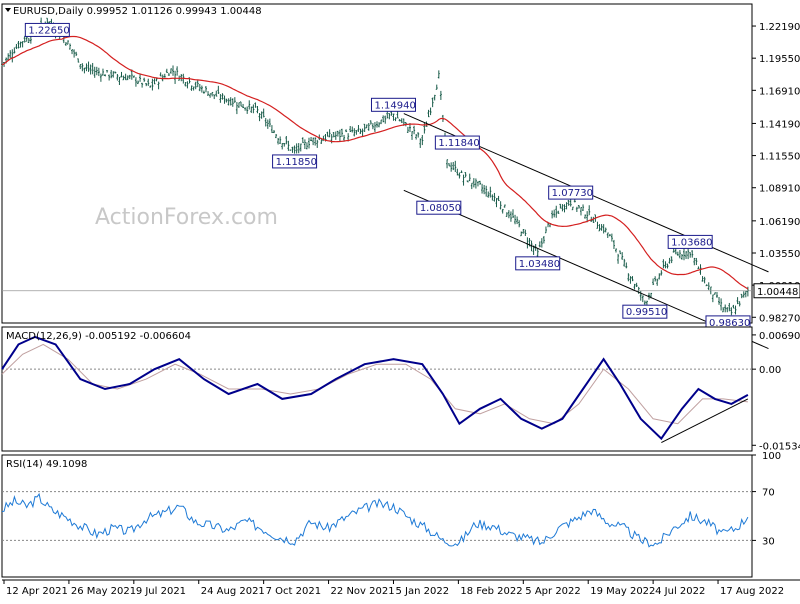 The image size is (800, 604). I want to click on x-tick-label: 24 Aug 2021, so click(233, 591).